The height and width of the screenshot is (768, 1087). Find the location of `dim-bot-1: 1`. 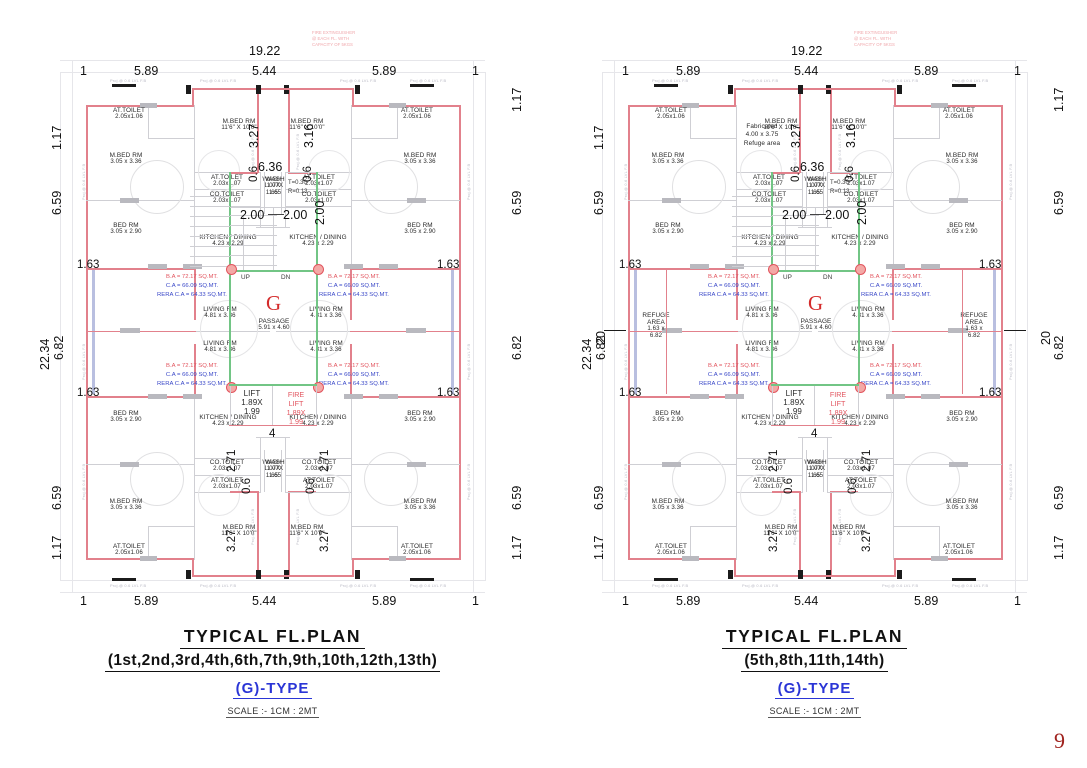

dim-bot-1: 1 is located at coordinates (625, 601).